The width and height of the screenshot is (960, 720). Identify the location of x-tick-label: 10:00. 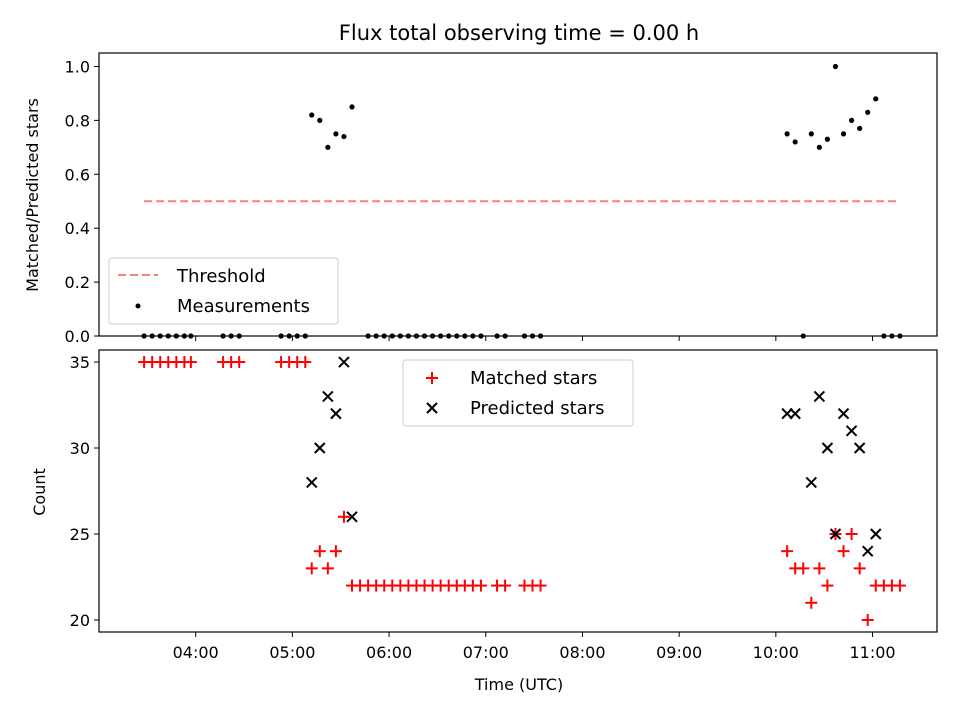
(776, 652).